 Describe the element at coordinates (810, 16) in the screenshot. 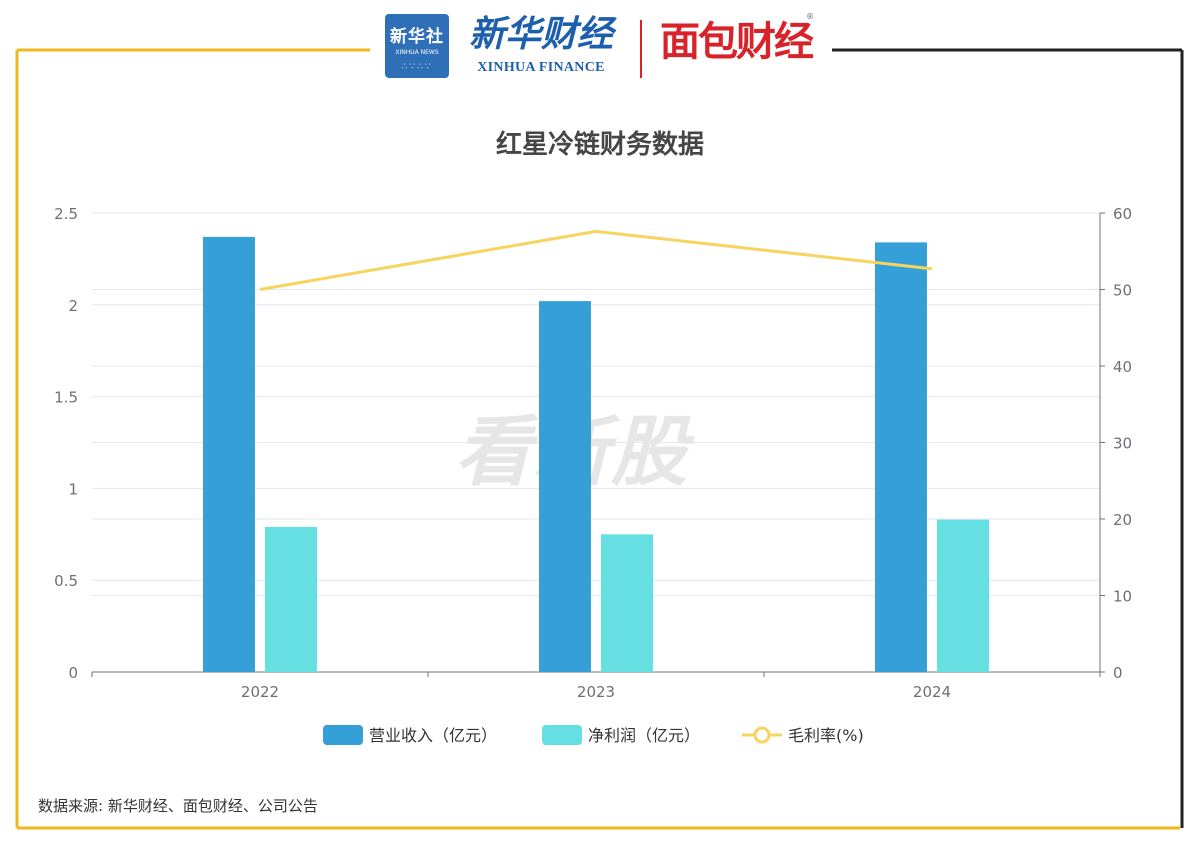

I see `registered-mark: ®` at that location.